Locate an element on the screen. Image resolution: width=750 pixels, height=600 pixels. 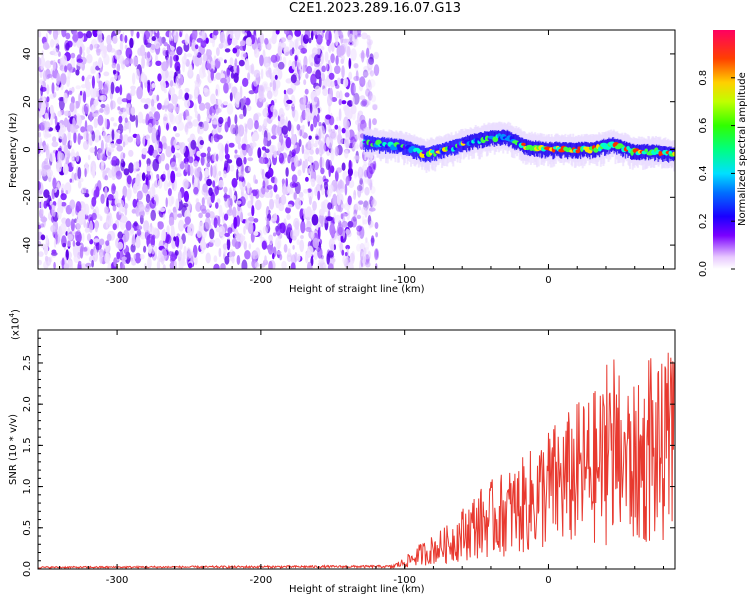
ridge-point is located at coordinates (646, 150).